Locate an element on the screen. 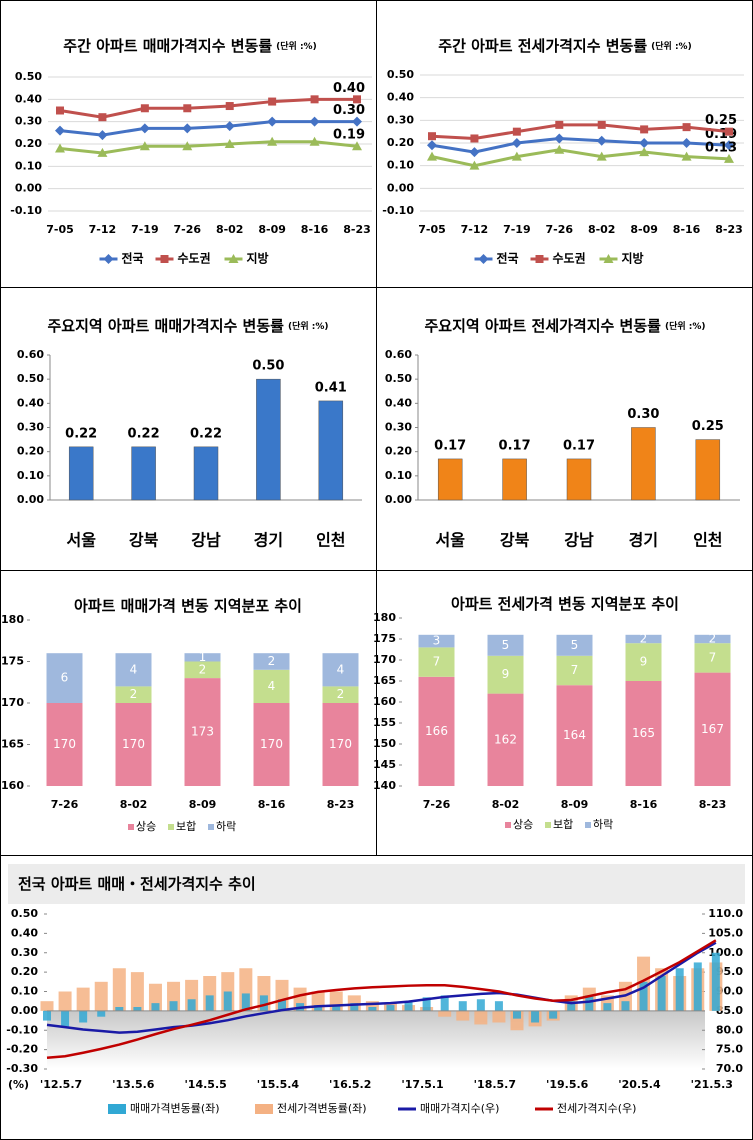 This screenshot has height=1140, width=753. x-tick-label: 경기 is located at coordinates (268, 540).